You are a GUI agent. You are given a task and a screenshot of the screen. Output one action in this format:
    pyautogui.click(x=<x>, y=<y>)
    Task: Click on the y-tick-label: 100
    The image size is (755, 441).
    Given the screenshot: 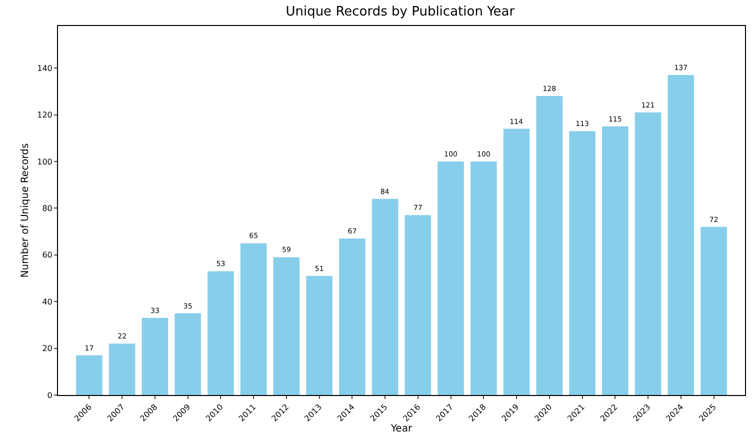 What is the action you would take?
    pyautogui.click(x=44, y=161)
    